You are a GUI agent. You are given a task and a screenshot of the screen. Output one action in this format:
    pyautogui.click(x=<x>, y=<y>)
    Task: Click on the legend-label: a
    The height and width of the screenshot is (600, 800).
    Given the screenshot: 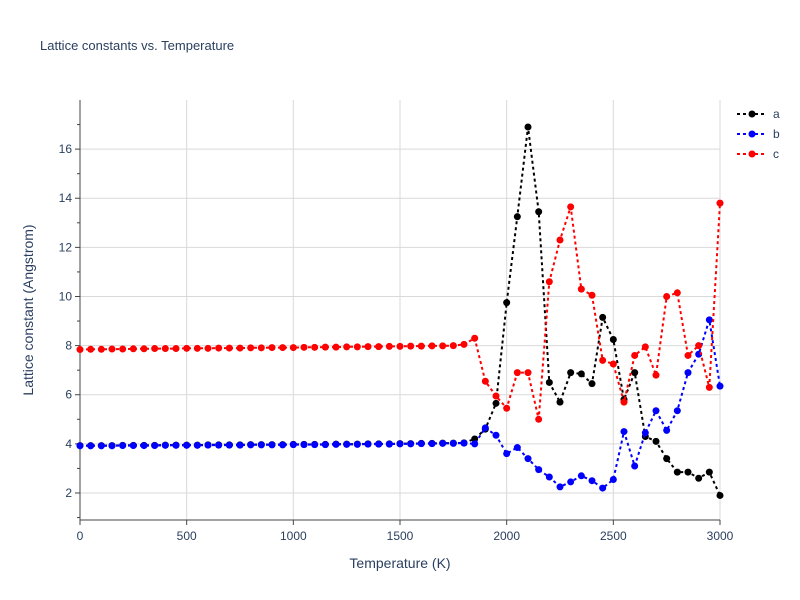 What is the action you would take?
    pyautogui.click(x=776, y=114)
    